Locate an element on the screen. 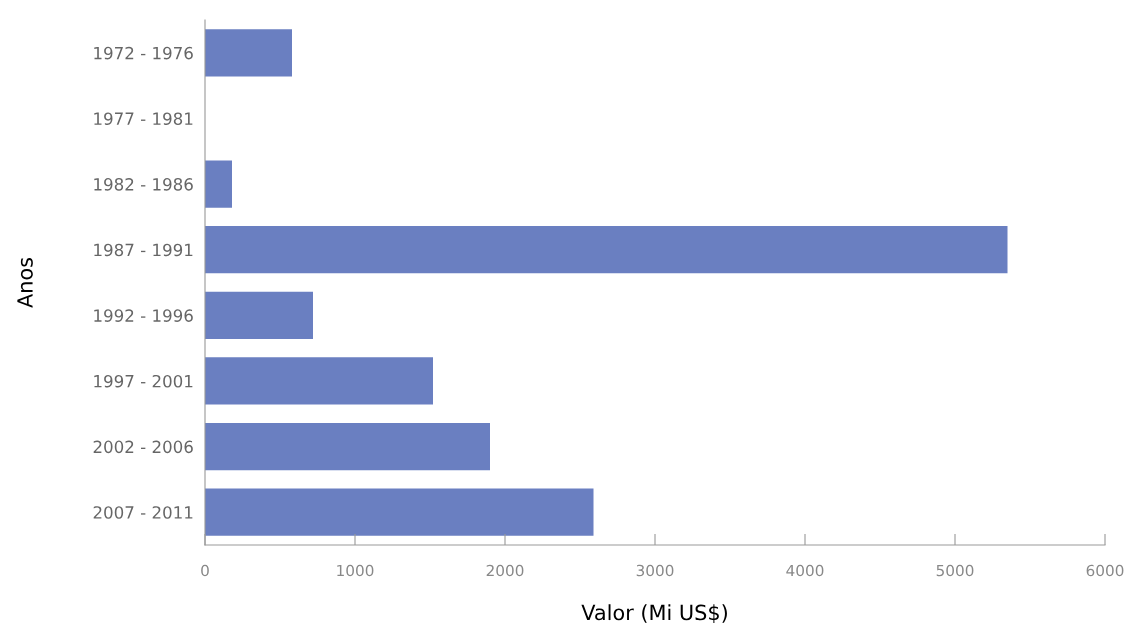 The height and width of the screenshot is (641, 1135). y-tick-label: 1977 - 1981 is located at coordinates (143, 119).